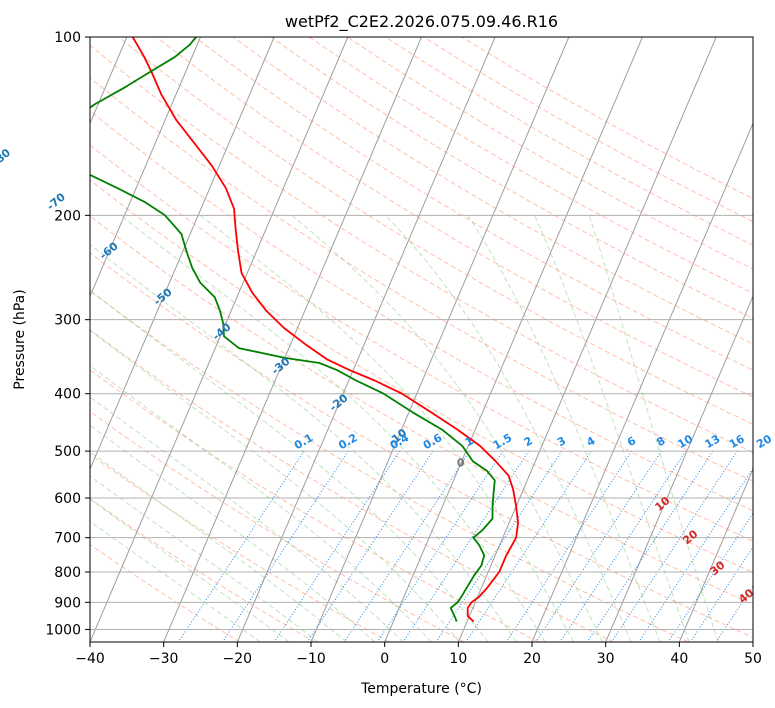 The height and width of the screenshot is (708, 775). Describe the element at coordinates (20, 339) in the screenshot. I see `y-axis-label: Pressure (hPa)` at that location.